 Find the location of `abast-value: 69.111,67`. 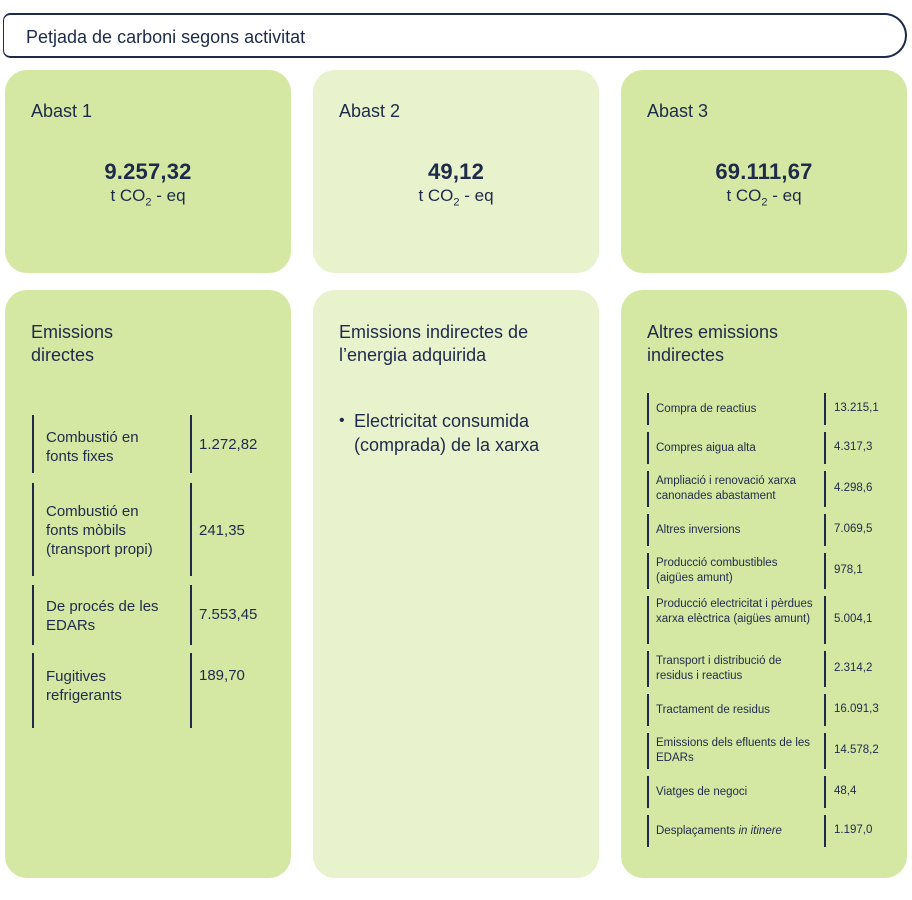

abast-value: 69.111,67 is located at coordinates (764, 171).